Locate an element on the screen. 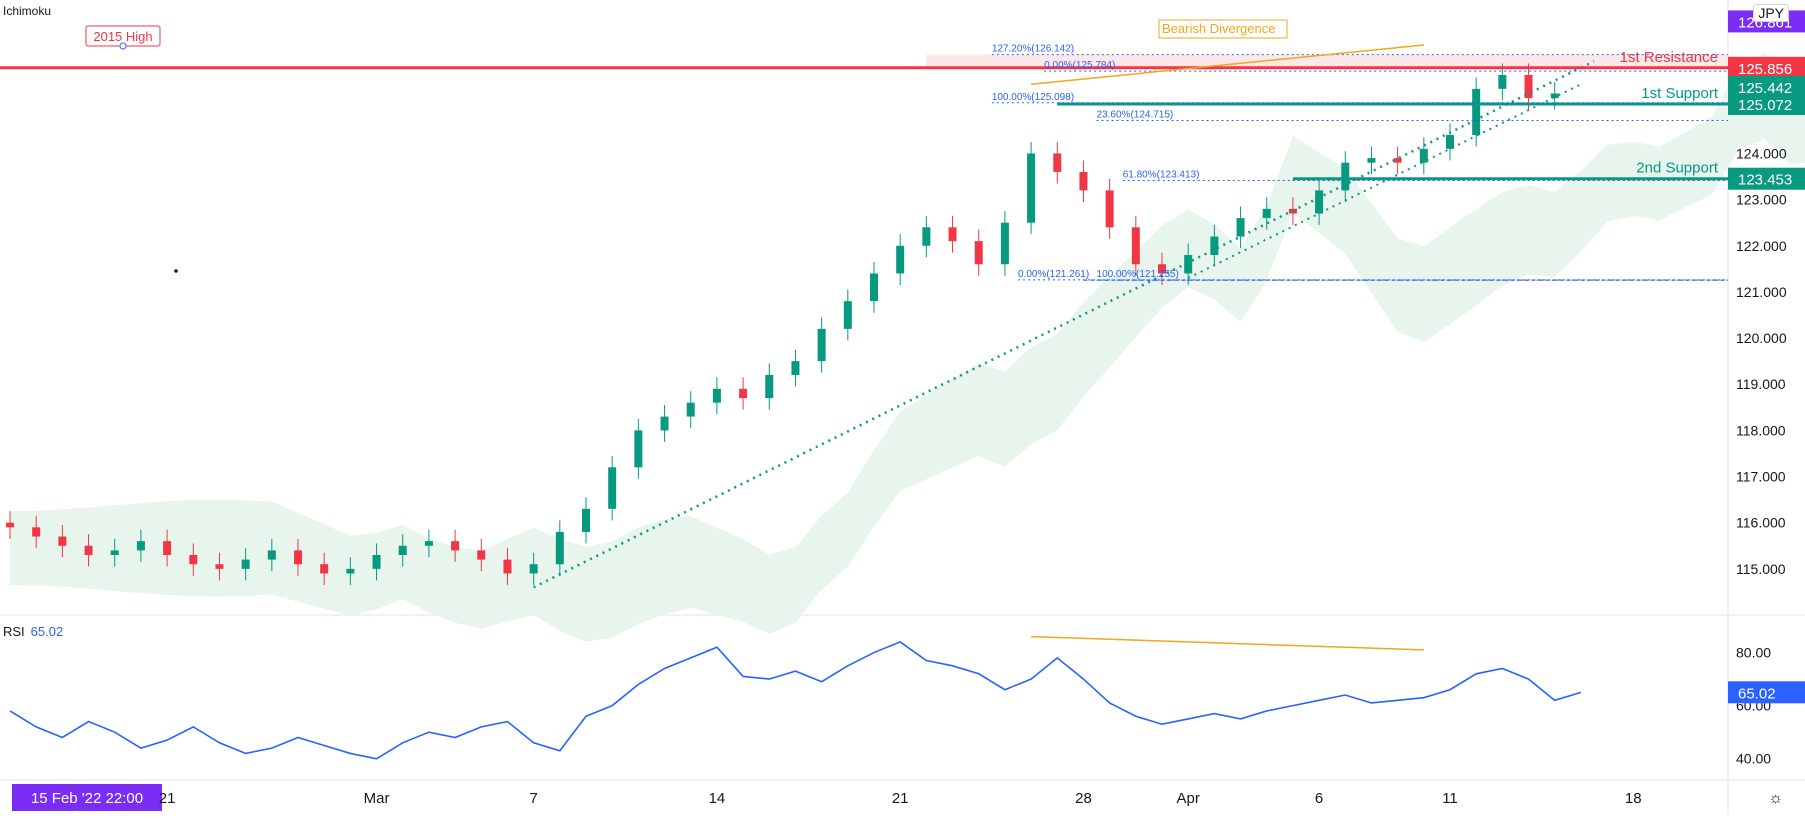  time-tick-label: 18 is located at coordinates (1633, 798).